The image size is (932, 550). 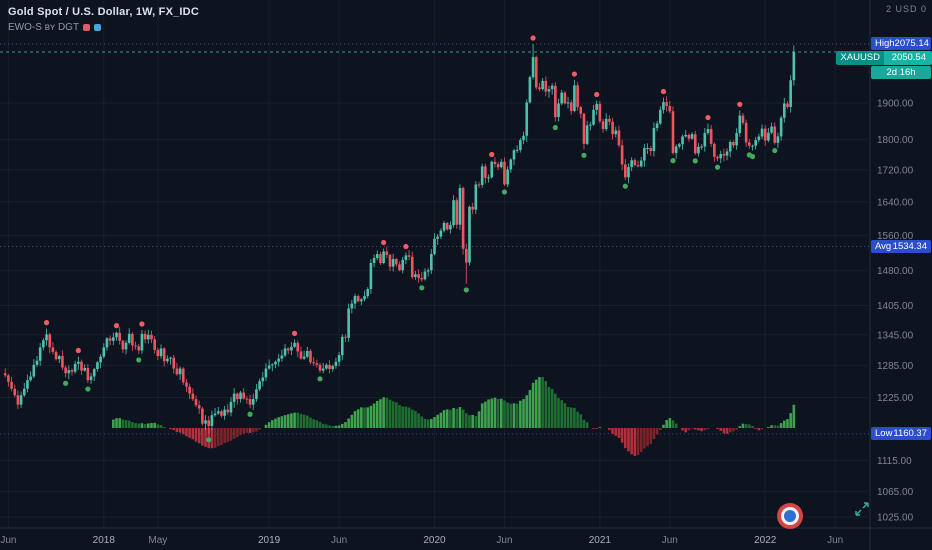 I want to click on high-label: High, so click(x=885, y=43).